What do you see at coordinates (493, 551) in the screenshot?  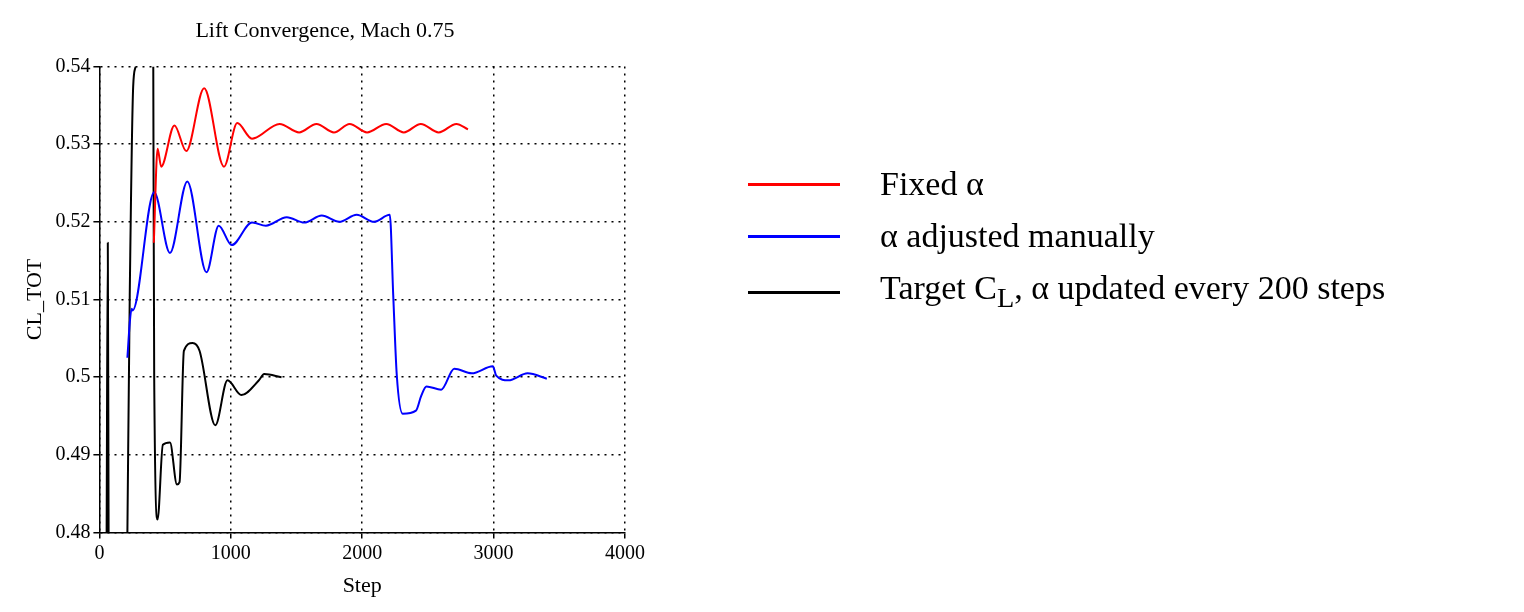 I see `x-tick-label: 3000` at bounding box center [493, 551].